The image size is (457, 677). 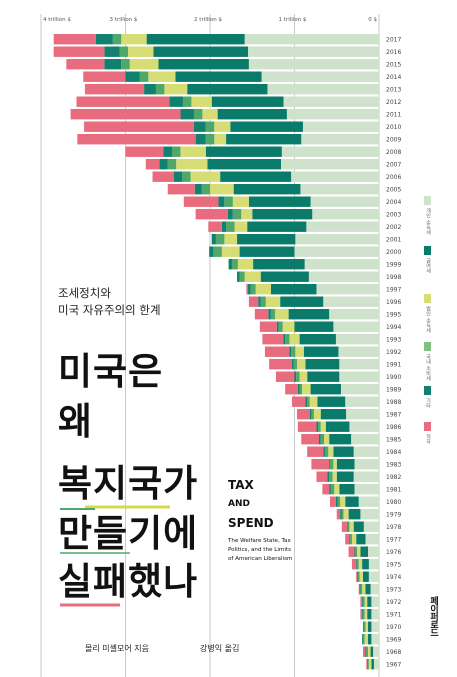 What do you see at coordinates (372, 651) in the screenshot?
I see `bar-segment-1968` at bounding box center [372, 651].